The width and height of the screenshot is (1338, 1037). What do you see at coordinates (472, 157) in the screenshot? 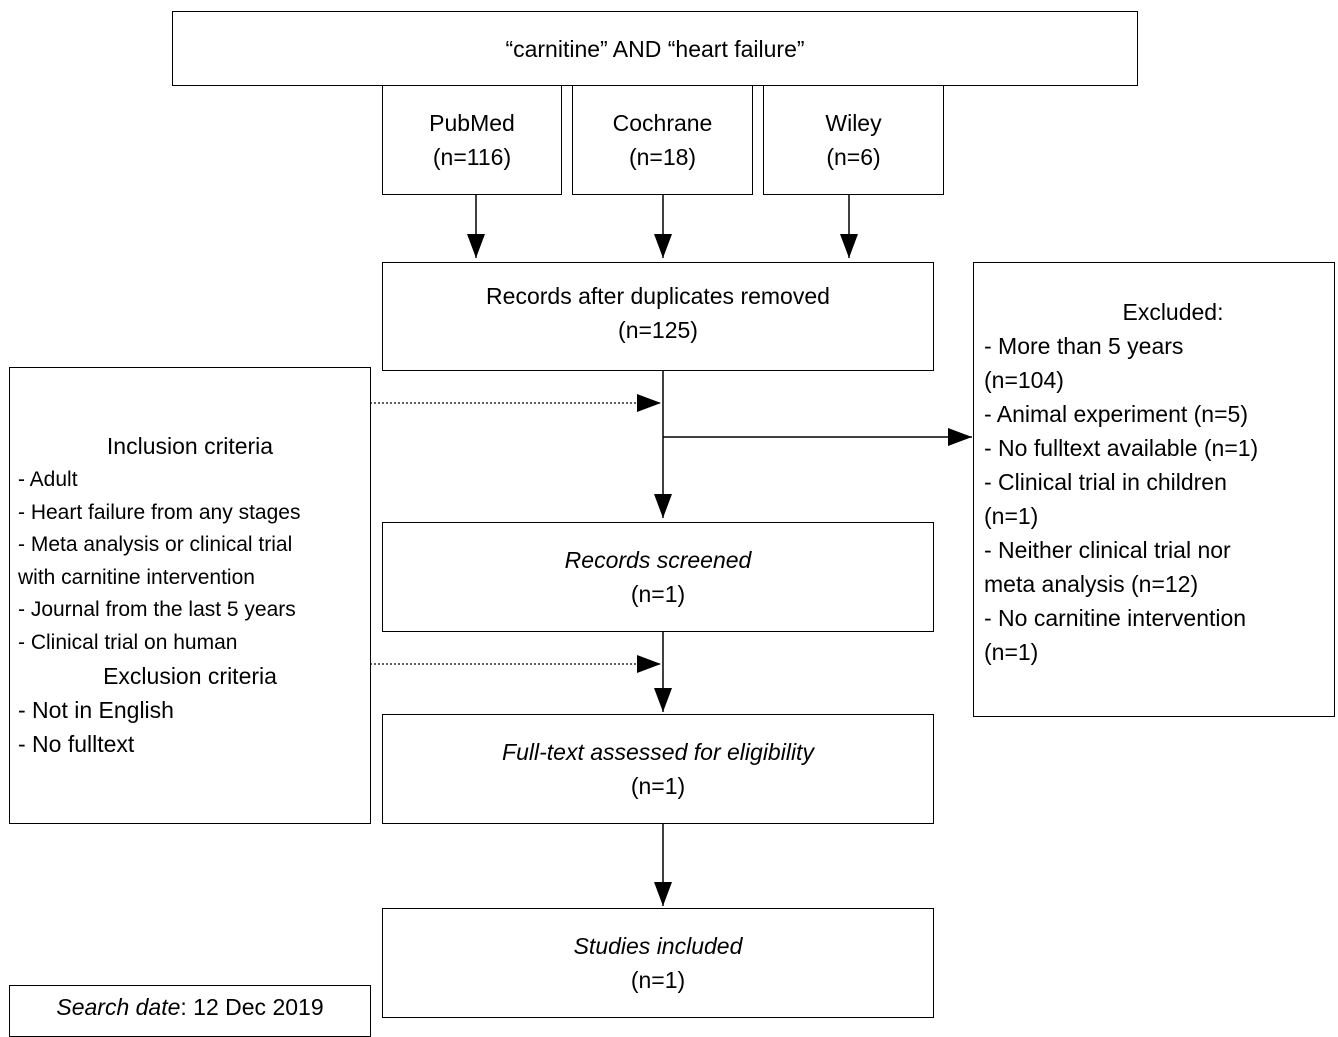
I see `source-count: (n=116)` at bounding box center [472, 157].